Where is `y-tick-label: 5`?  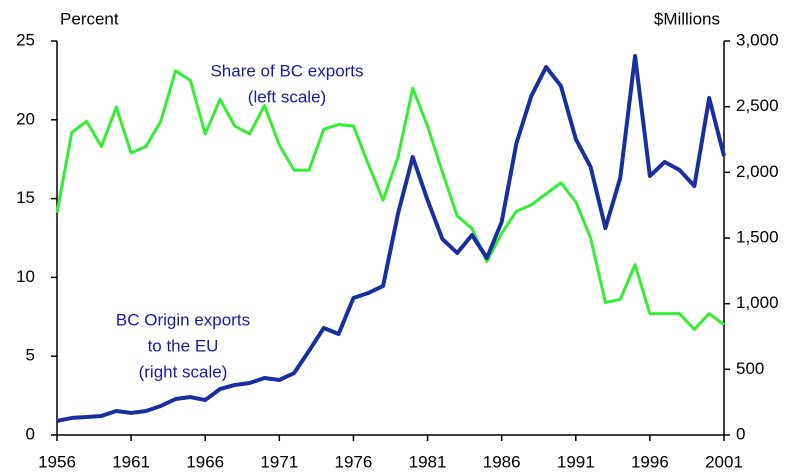 y-tick-label: 5 is located at coordinates (30, 355).